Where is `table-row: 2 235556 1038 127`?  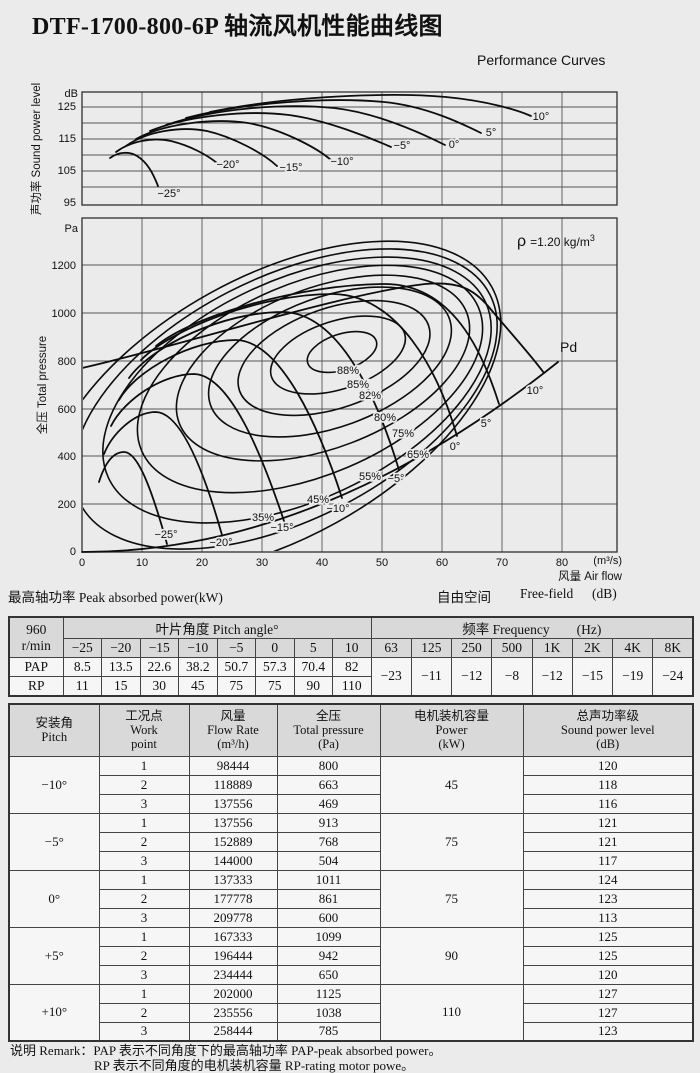 table-row: 2 235556 1038 127 is located at coordinates (351, 1012).